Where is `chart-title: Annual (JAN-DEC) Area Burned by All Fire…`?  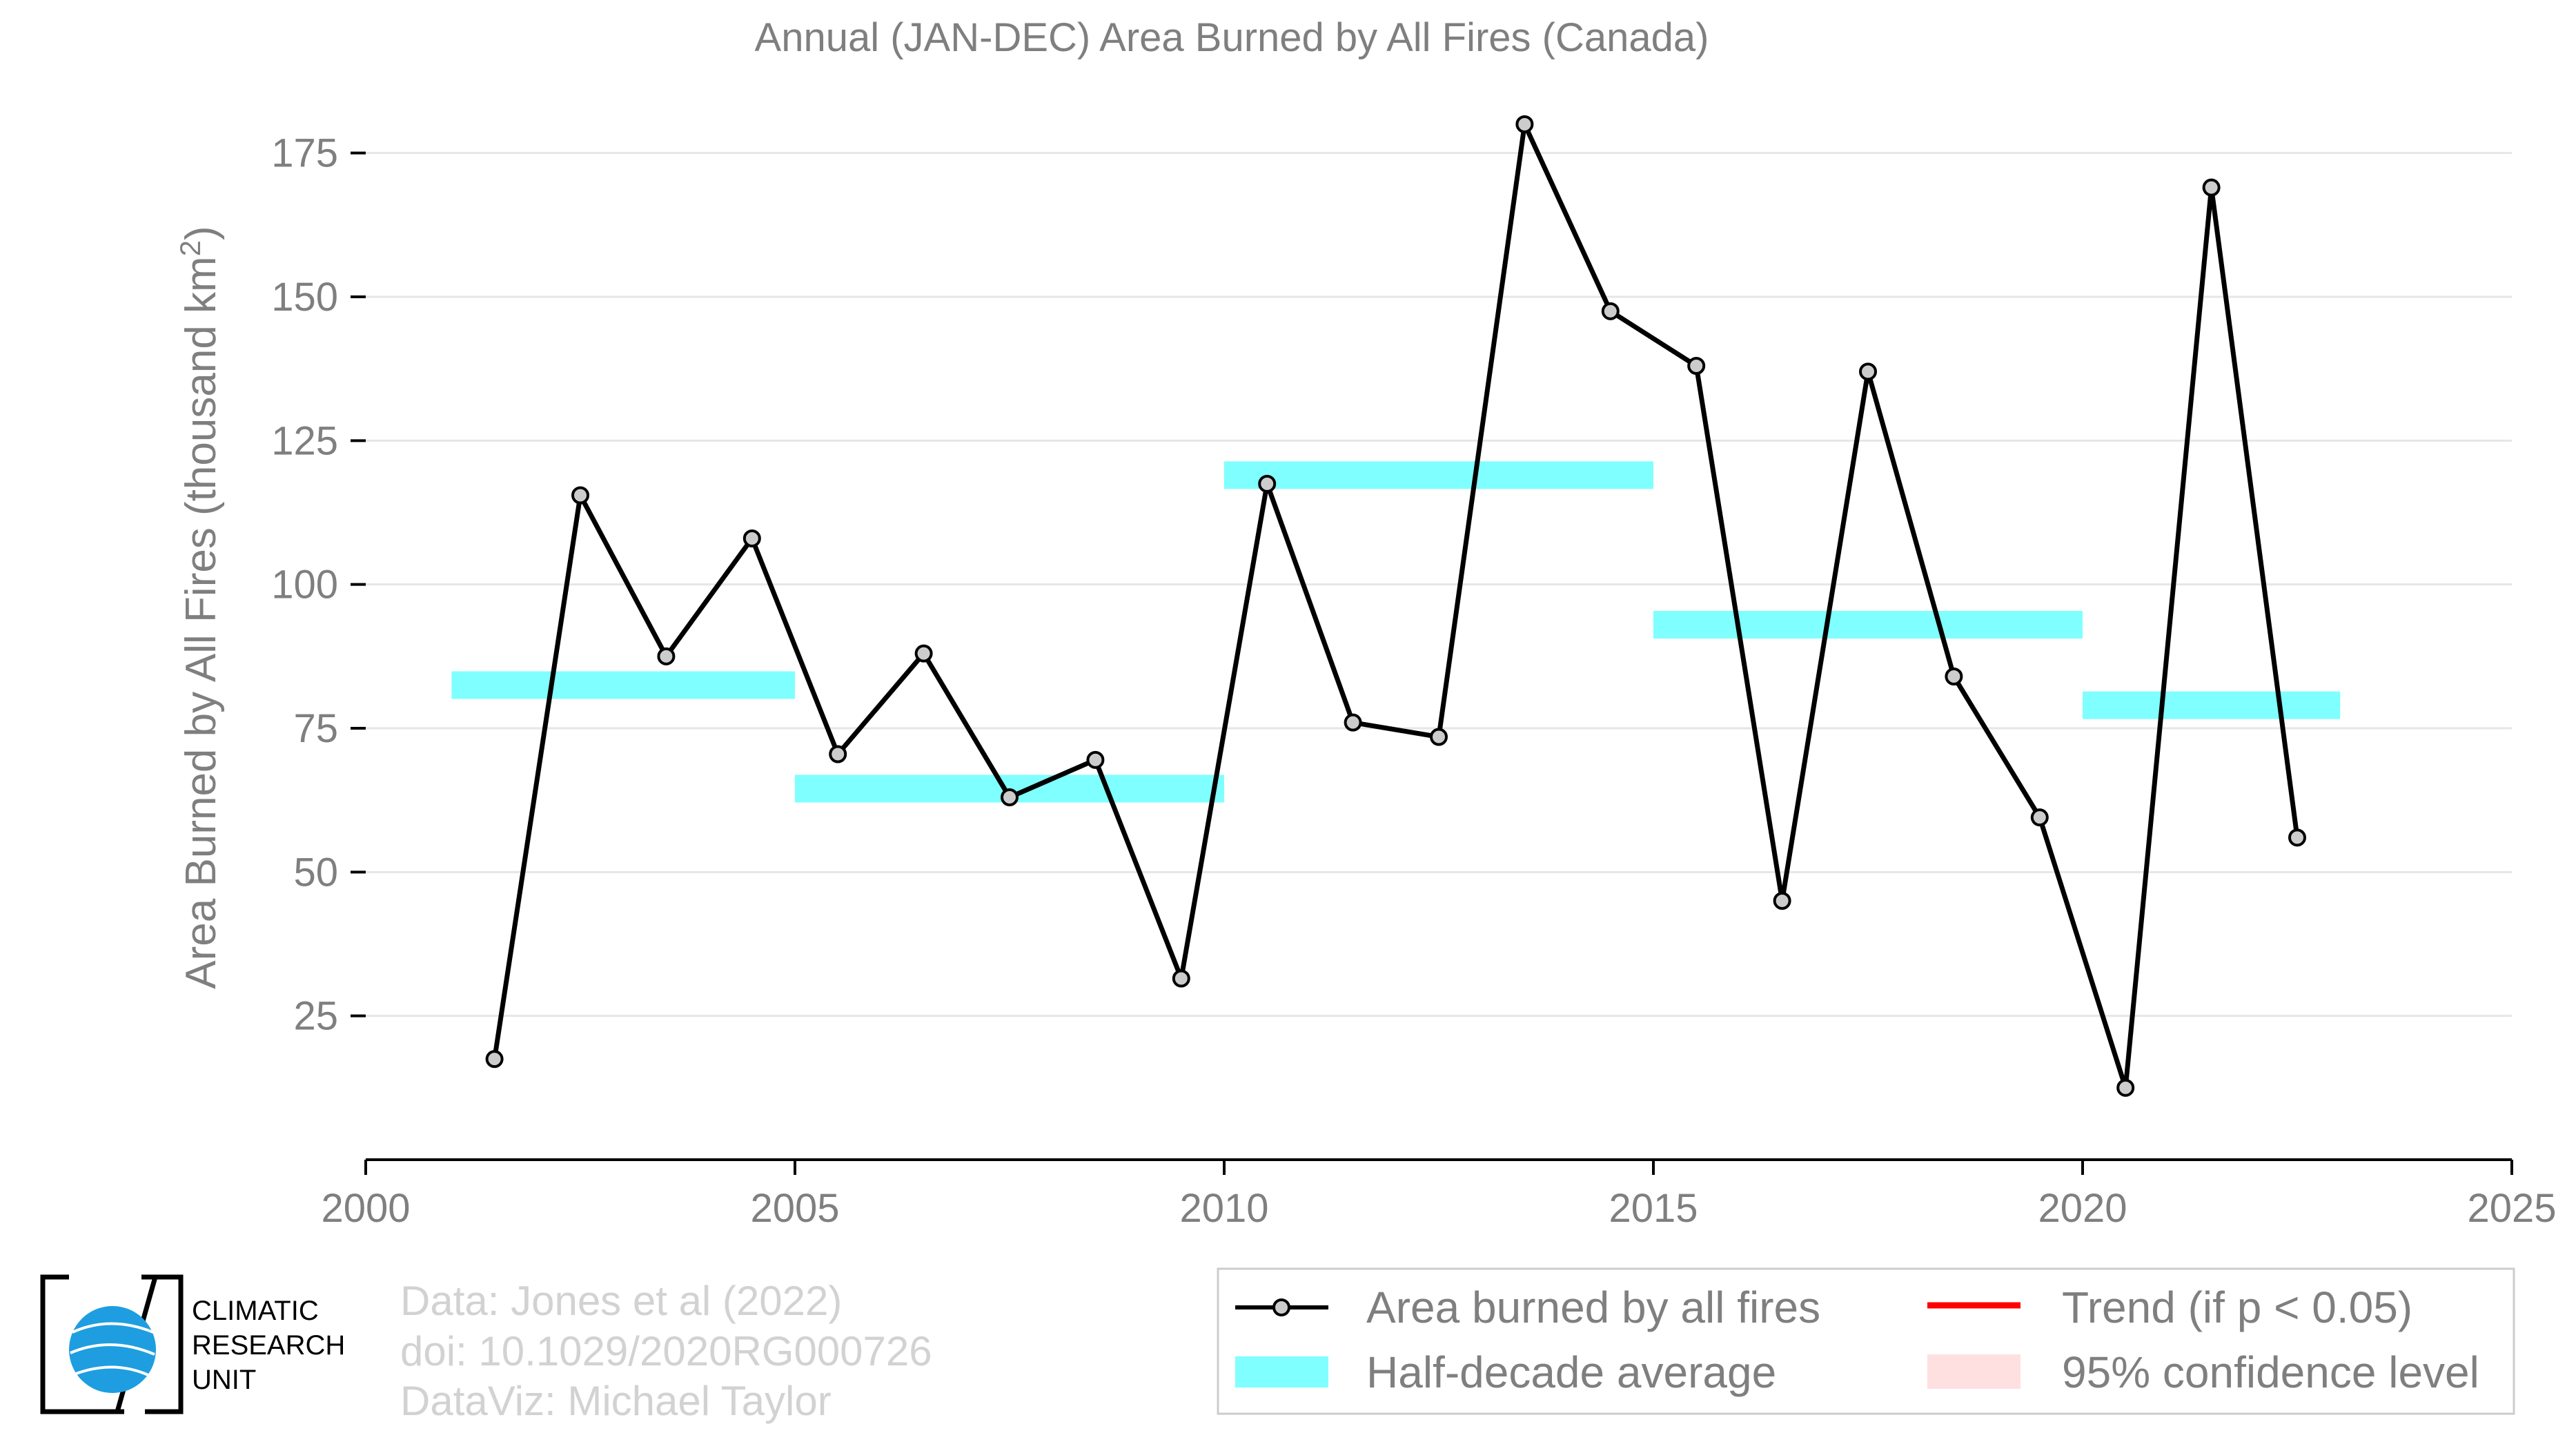 chart-title: Annual (JAN-DEC) Area Burned by All Fire… is located at coordinates (1232, 38).